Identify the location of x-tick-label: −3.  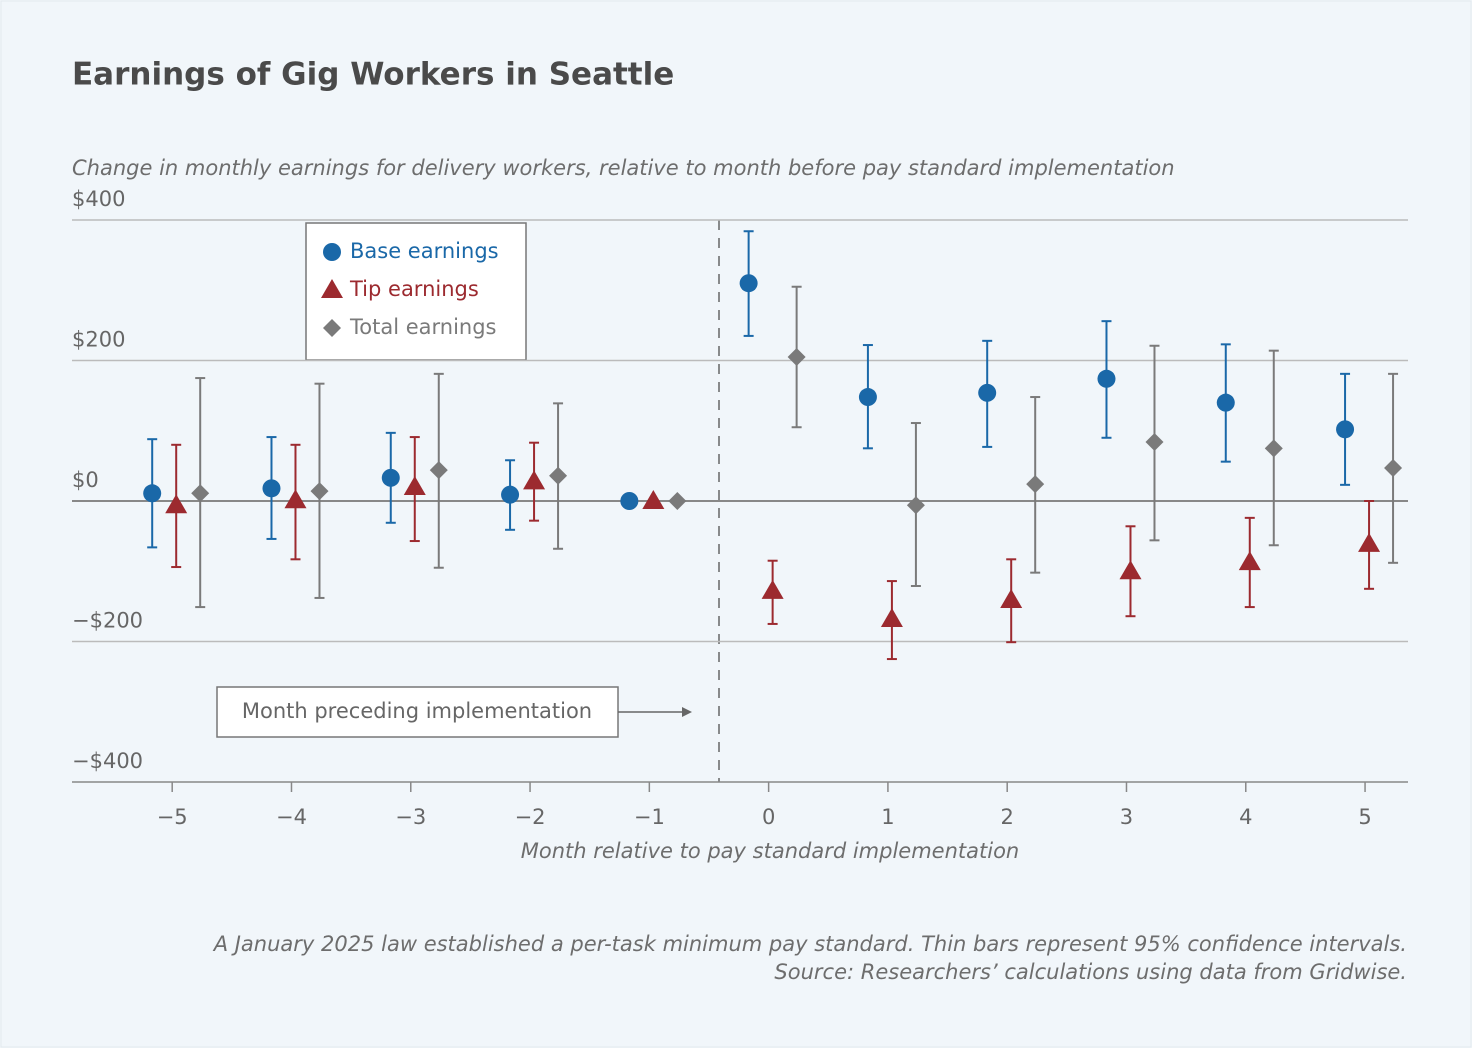
(410, 817).